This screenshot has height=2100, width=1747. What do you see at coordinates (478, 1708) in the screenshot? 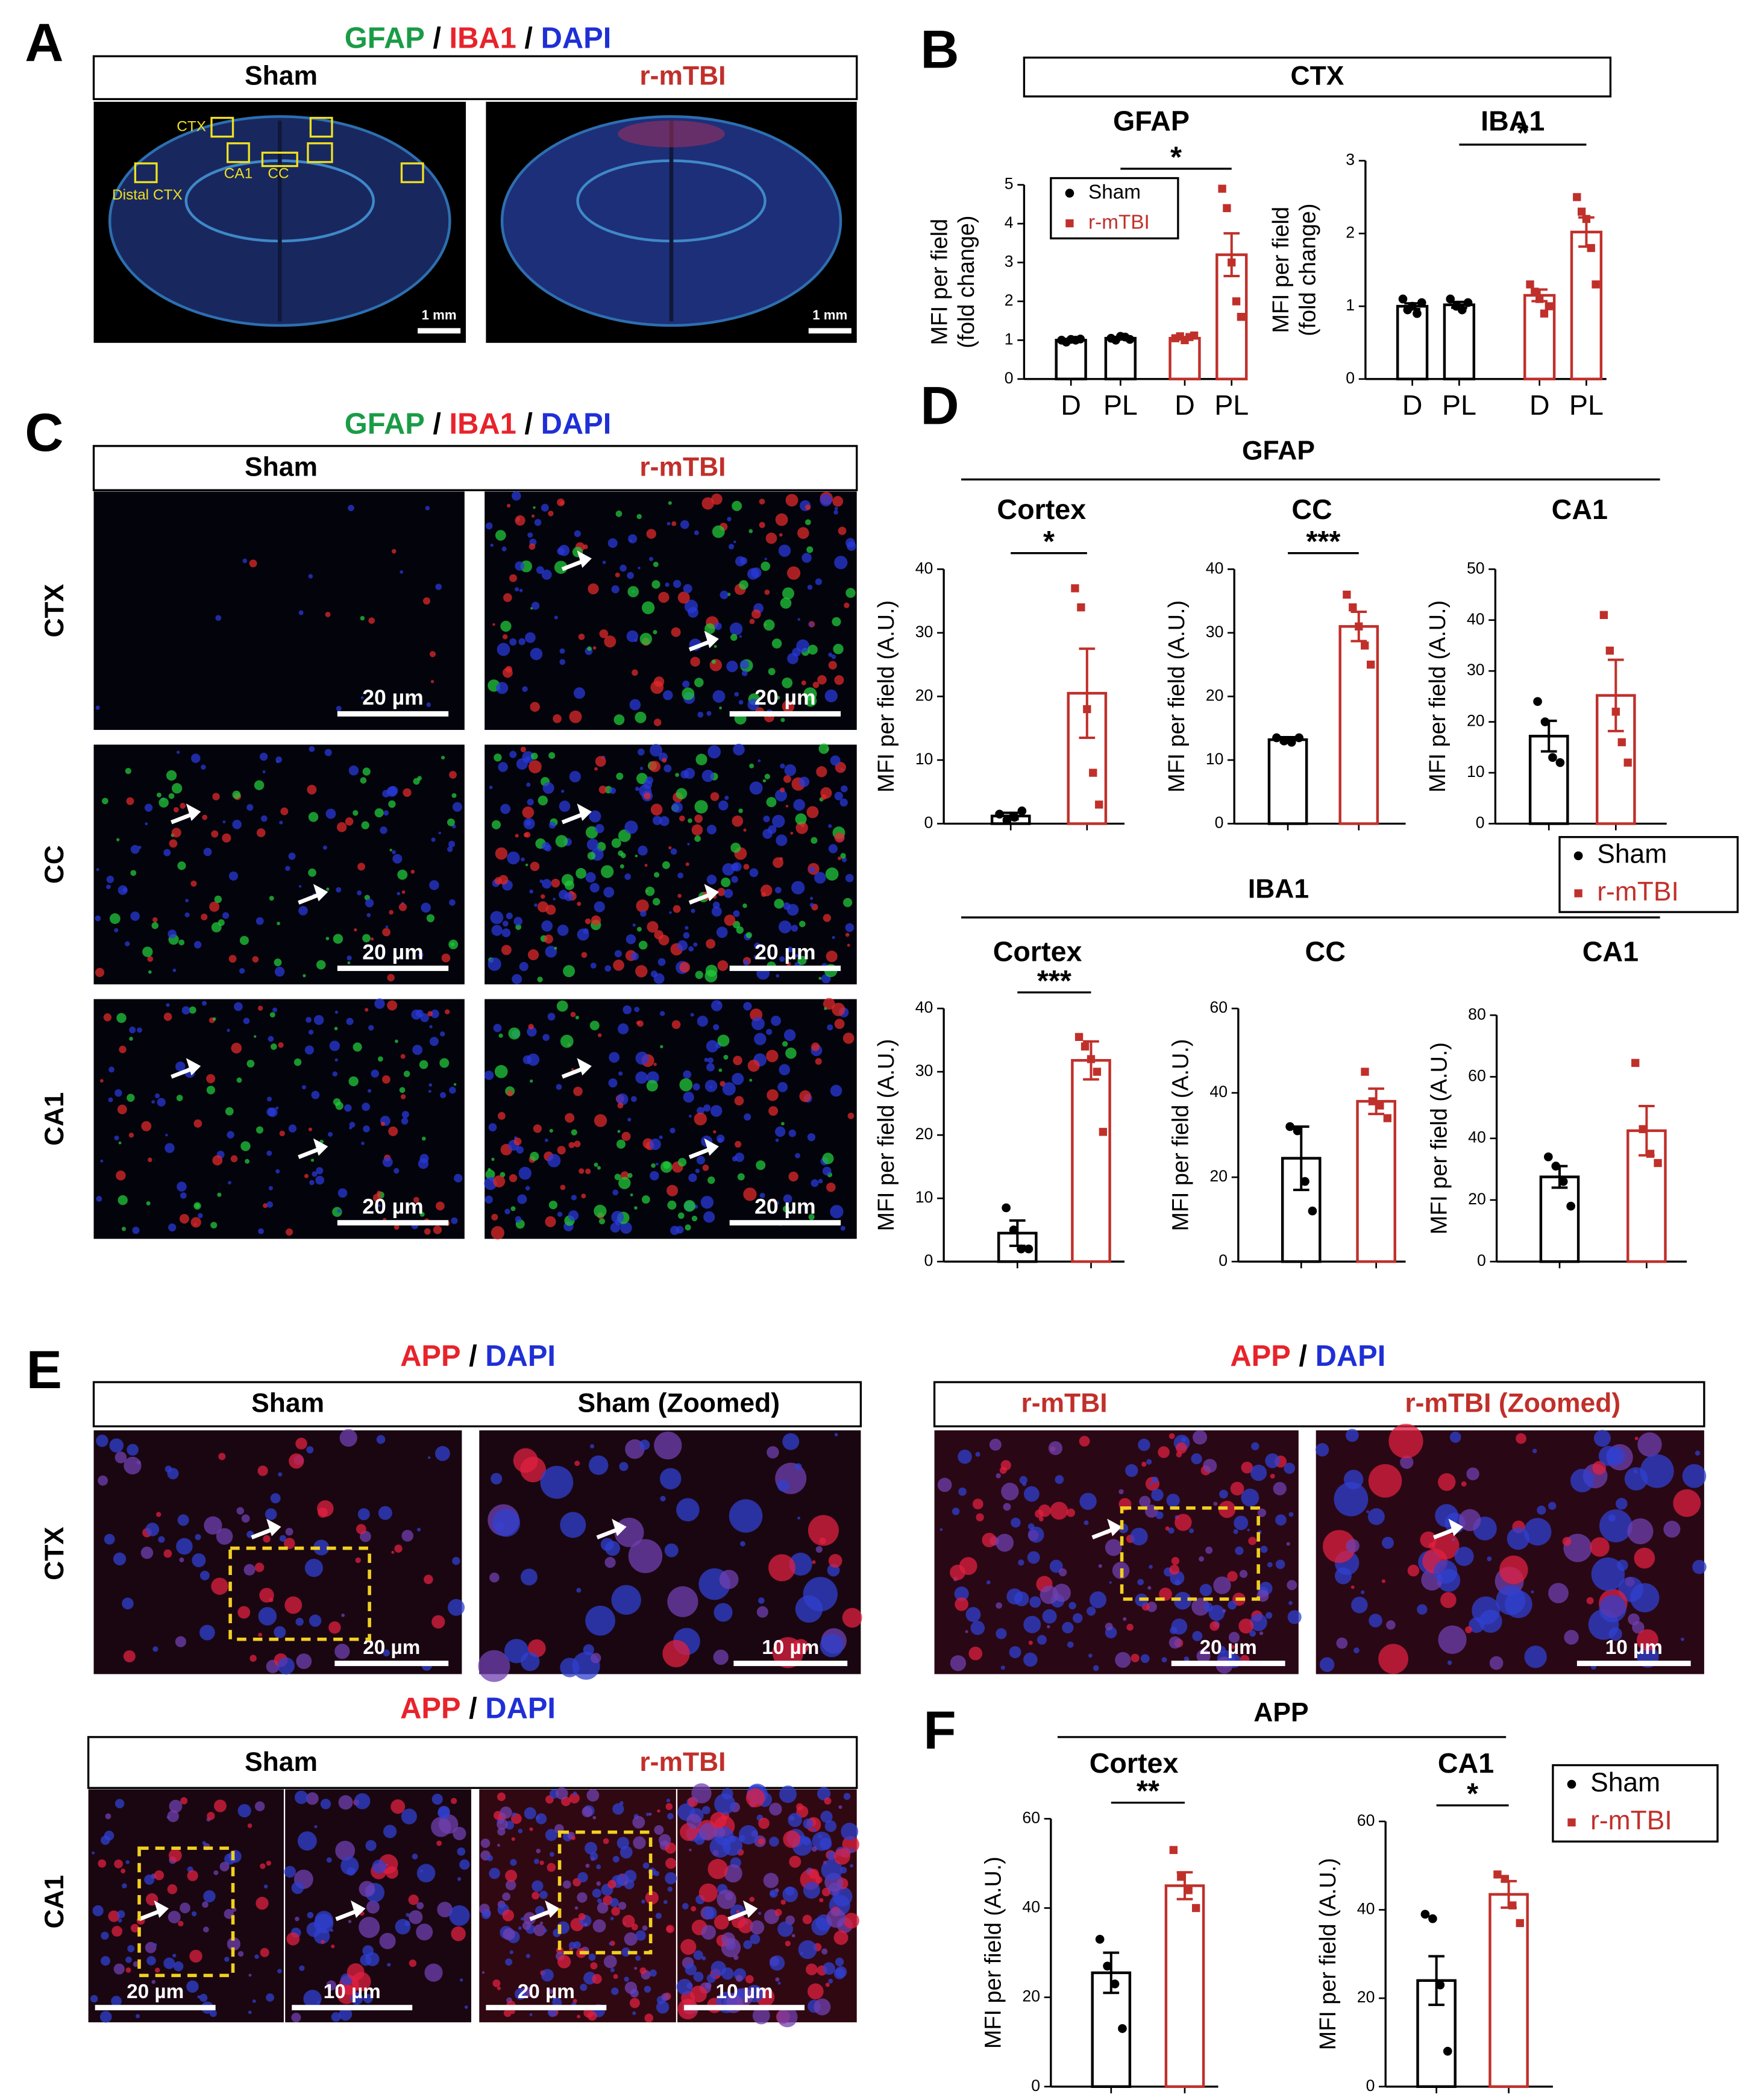
I see `stain-title: APP / DAPI` at bounding box center [478, 1708].